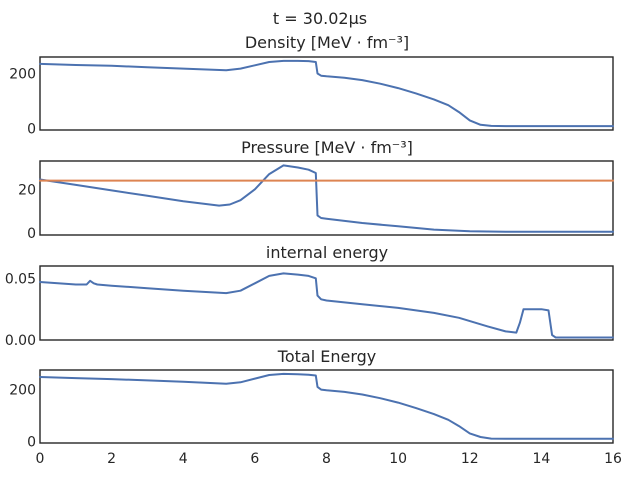 Image resolution: width=640 pixels, height=480 pixels. I want to click on density-ytick-label: 200, so click(22, 75).